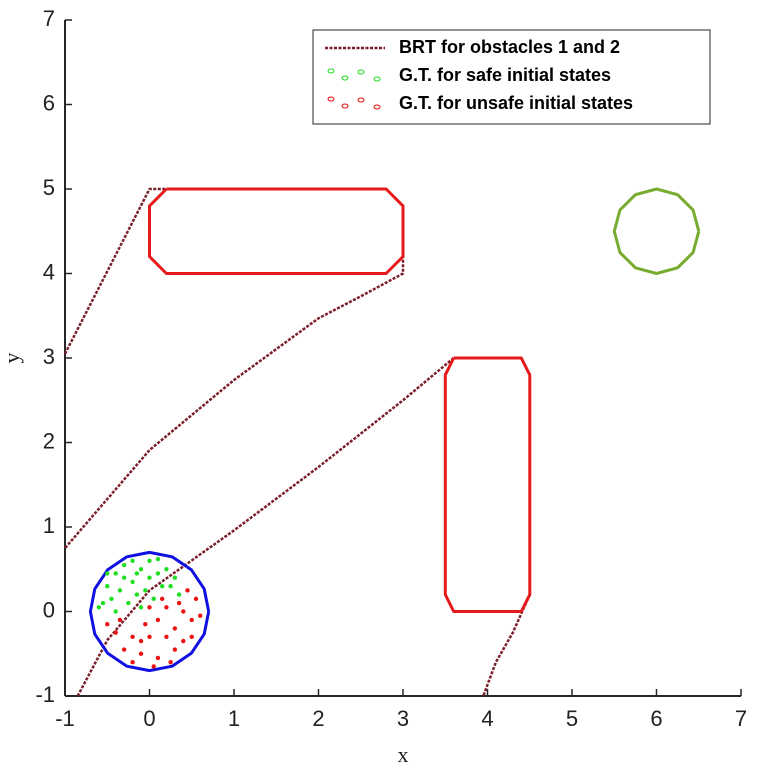  What do you see at coordinates (149, 718) in the screenshot?
I see `x-tick-label: 0` at bounding box center [149, 718].